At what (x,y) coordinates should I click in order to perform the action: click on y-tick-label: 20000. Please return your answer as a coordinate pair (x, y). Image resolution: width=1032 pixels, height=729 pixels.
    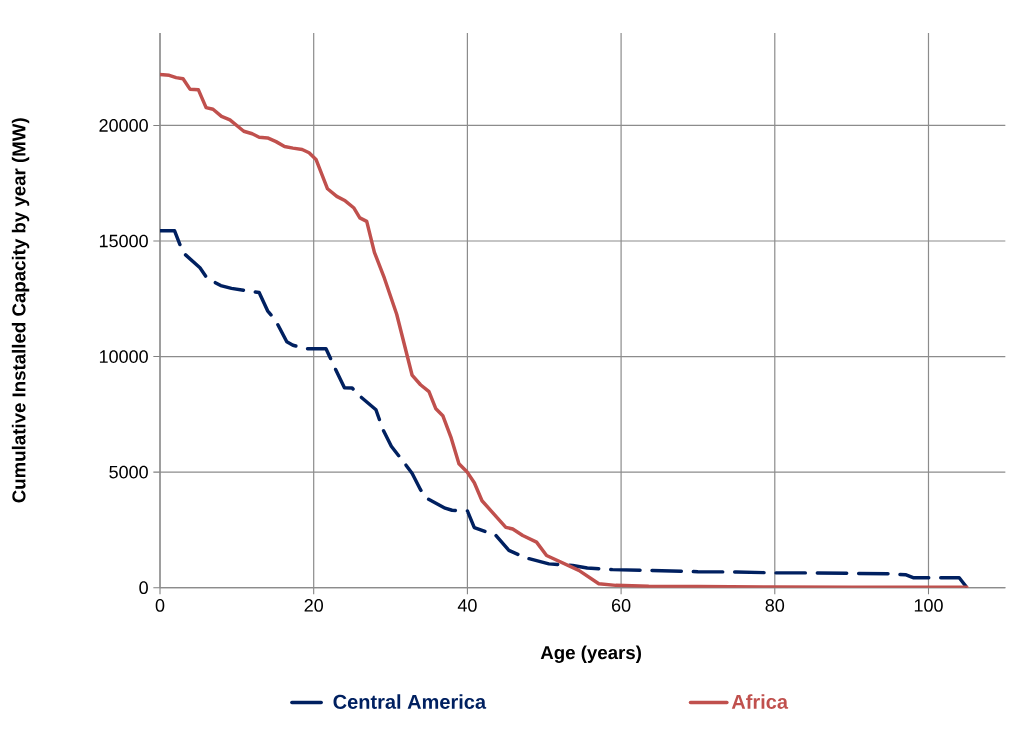
    Looking at the image, I should click on (123, 125).